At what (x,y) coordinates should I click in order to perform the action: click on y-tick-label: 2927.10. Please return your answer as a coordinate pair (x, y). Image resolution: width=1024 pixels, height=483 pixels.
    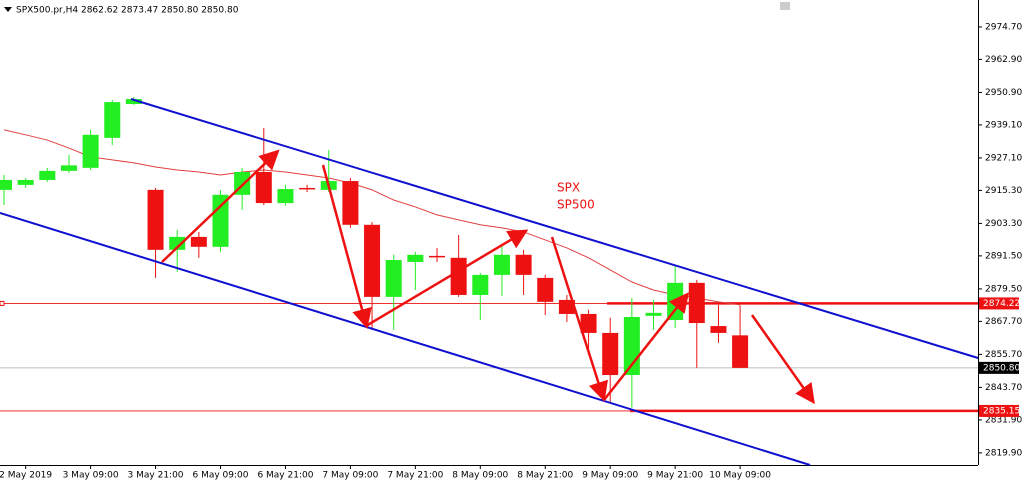
    Looking at the image, I should click on (1003, 158).